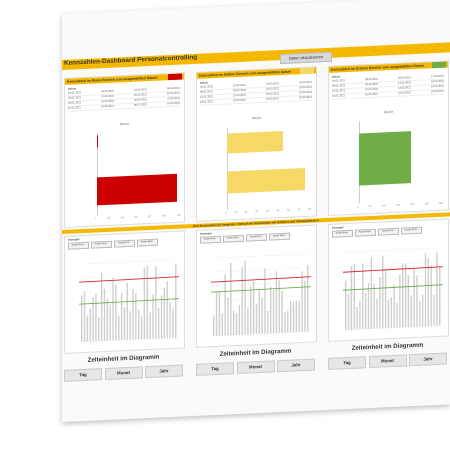  I want to click on yellow-swatch, so click(307, 71).